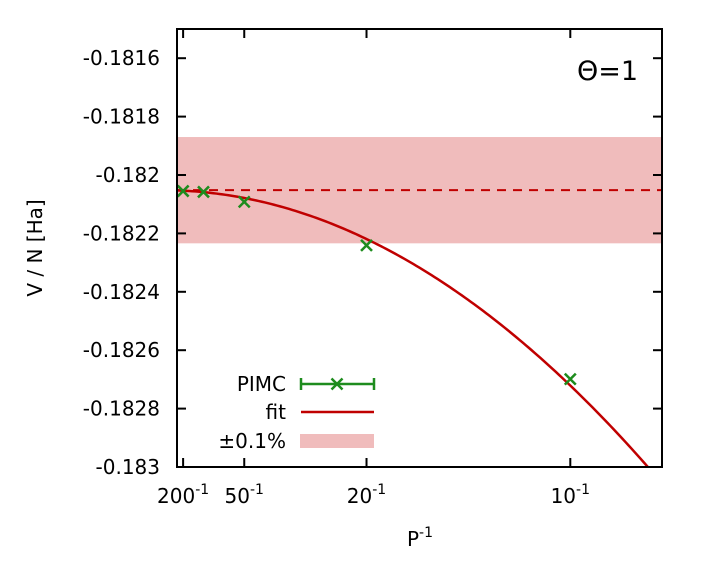 The width and height of the screenshot is (710, 588). I want to click on legend-swatch-band, so click(337, 441).